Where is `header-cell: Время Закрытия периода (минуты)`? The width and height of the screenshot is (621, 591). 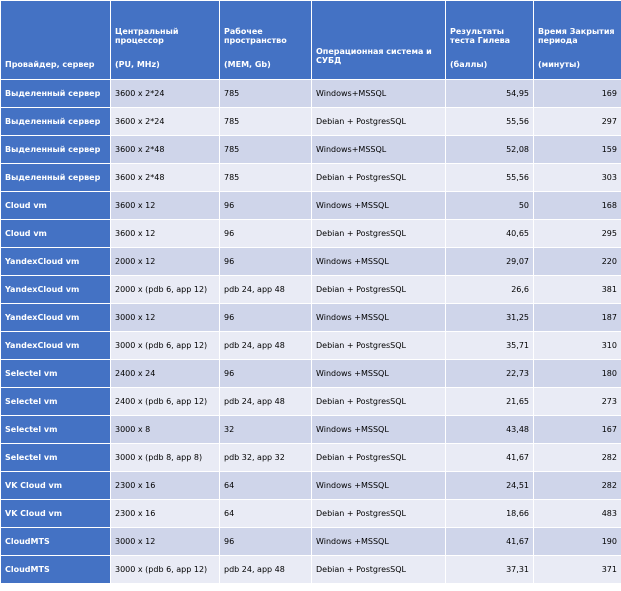
header-cell: Время Закрытия периода (минуты) is located at coordinates (577, 40).